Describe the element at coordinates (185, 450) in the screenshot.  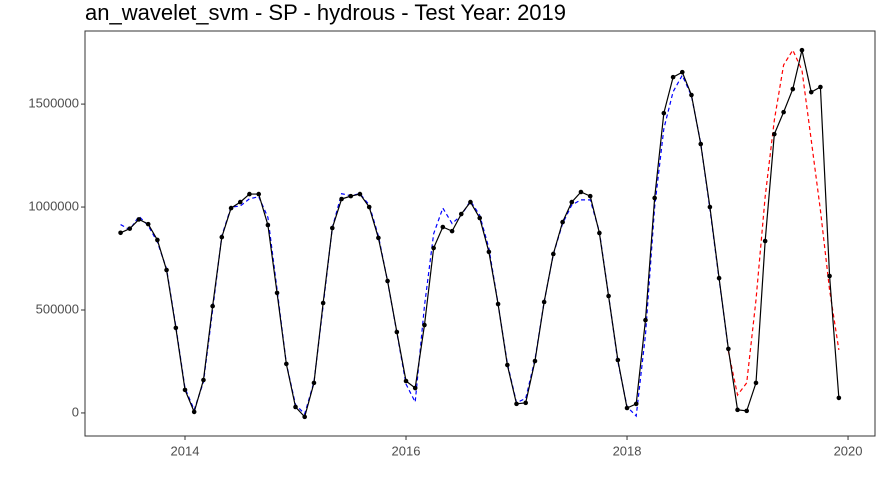
I see `x-tick-label: 2014` at that location.